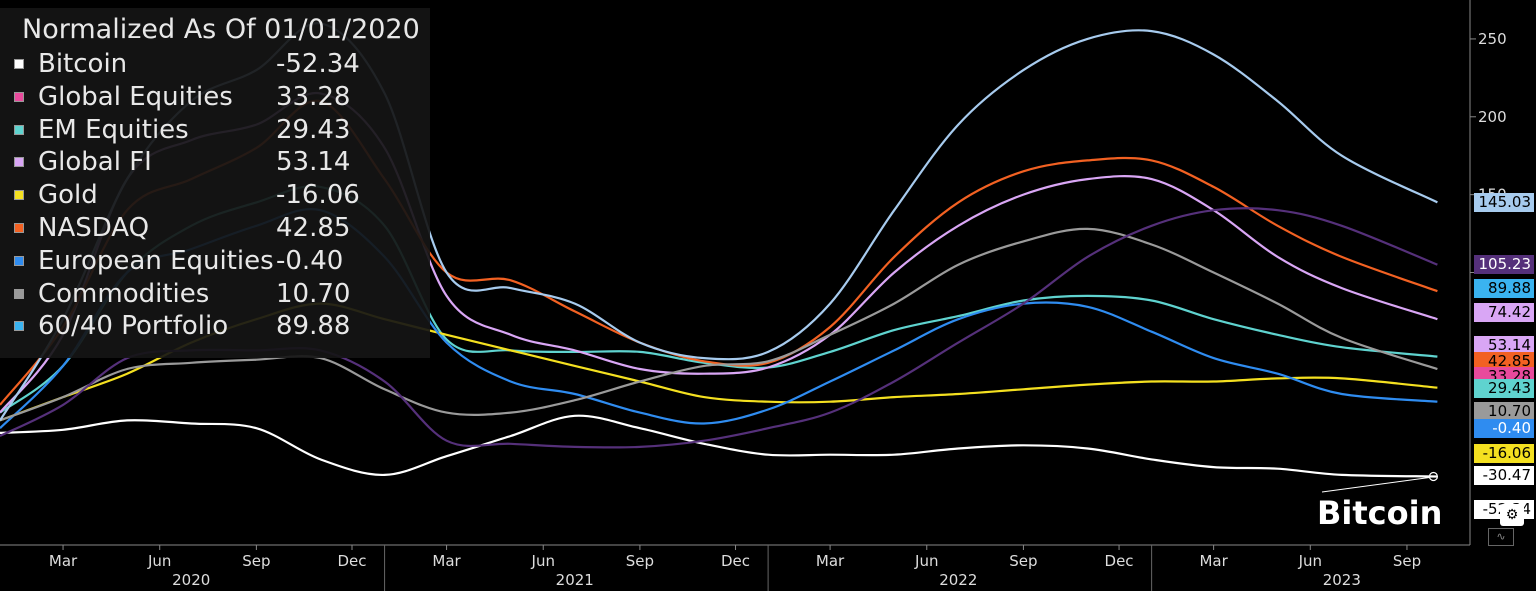  I want to click on legend-item-name: Global FI, so click(95, 162).